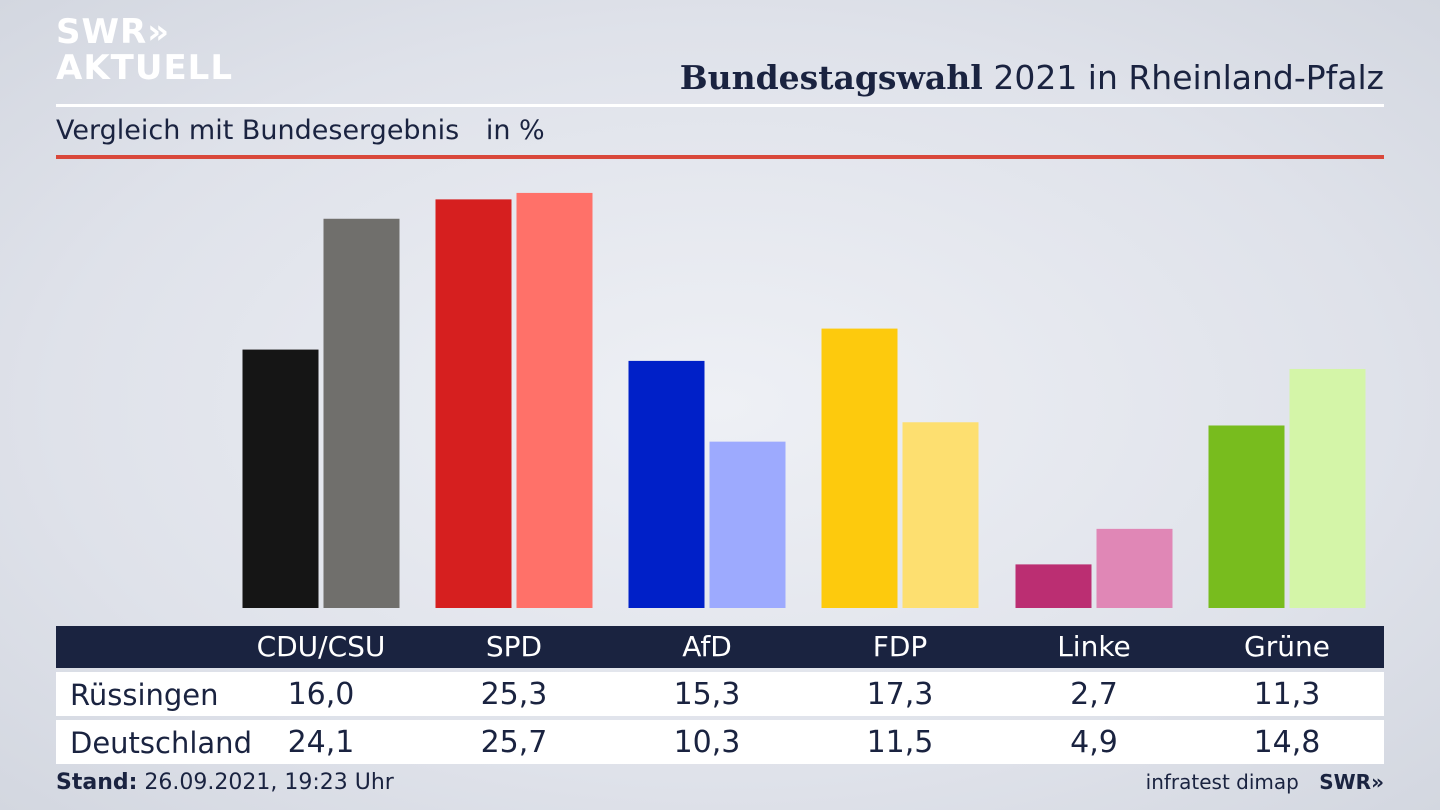 Image resolution: width=1440 pixels, height=810 pixels. I want to click on unit-label: in %, so click(515, 130).